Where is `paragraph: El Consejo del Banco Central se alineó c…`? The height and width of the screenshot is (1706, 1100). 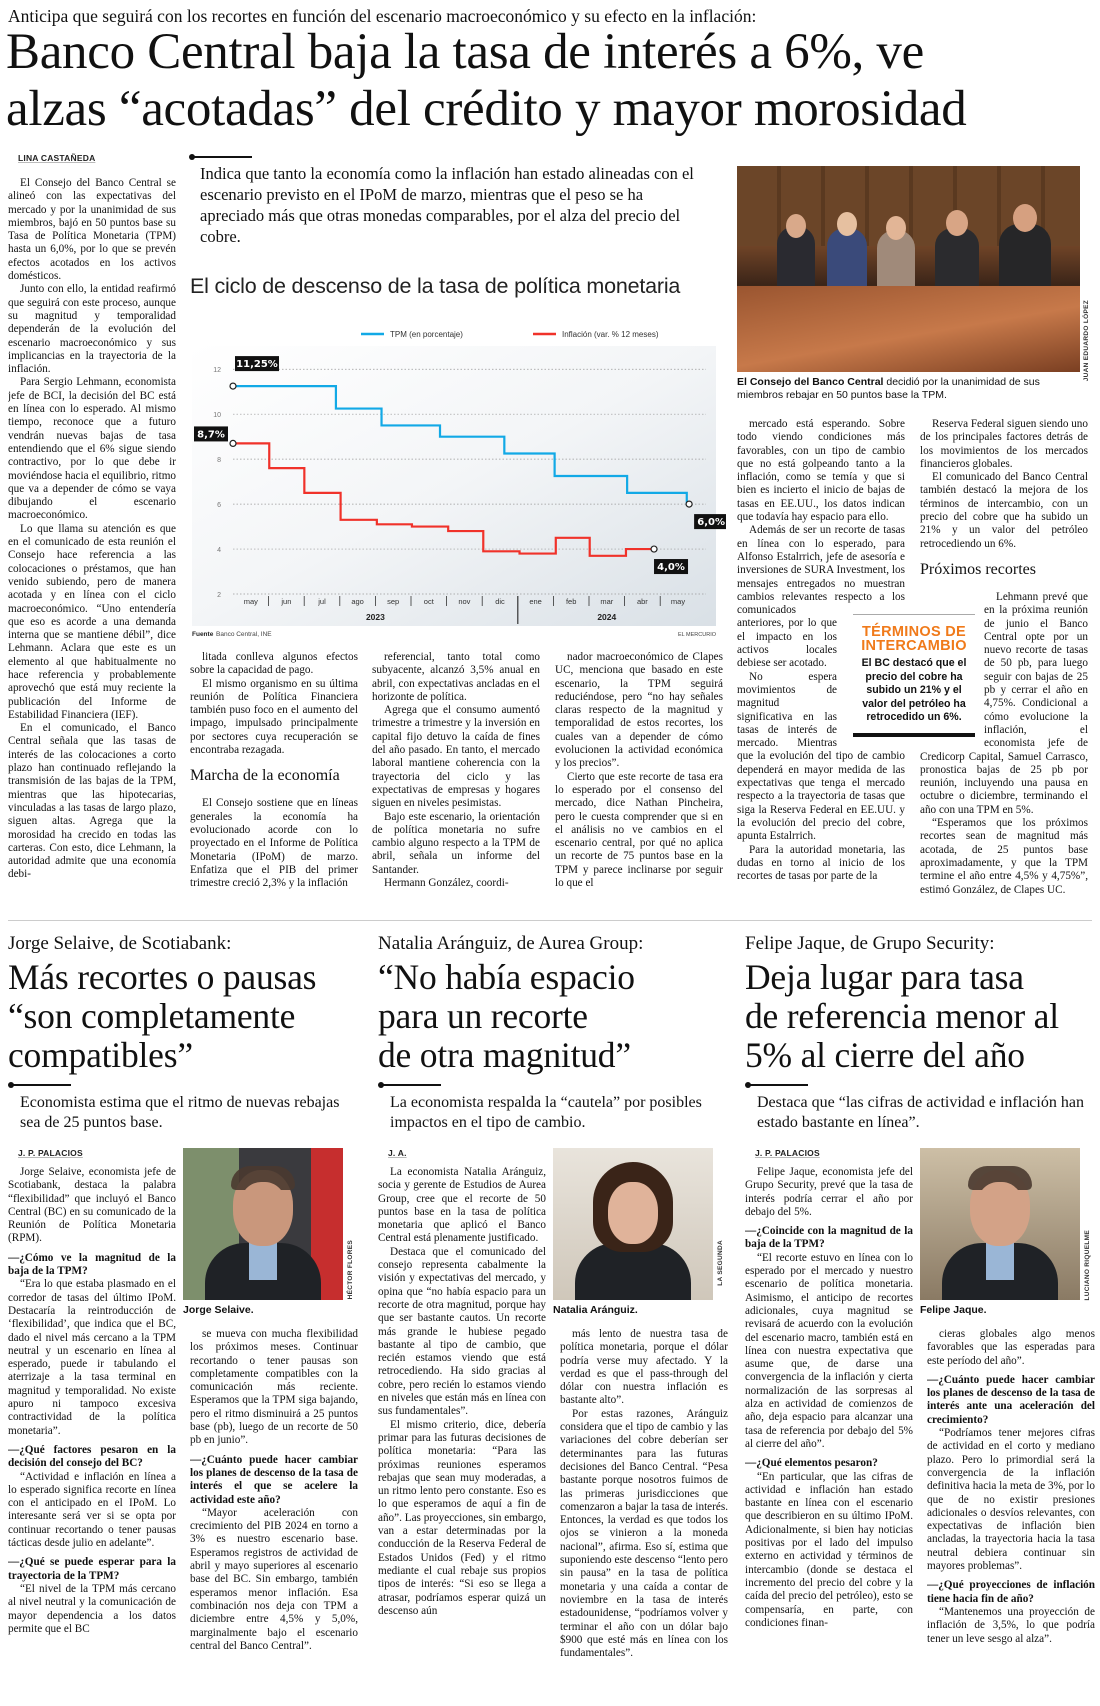
paragraph: El Consejo del Banco Central se alineó c… is located at coordinates (92, 230).